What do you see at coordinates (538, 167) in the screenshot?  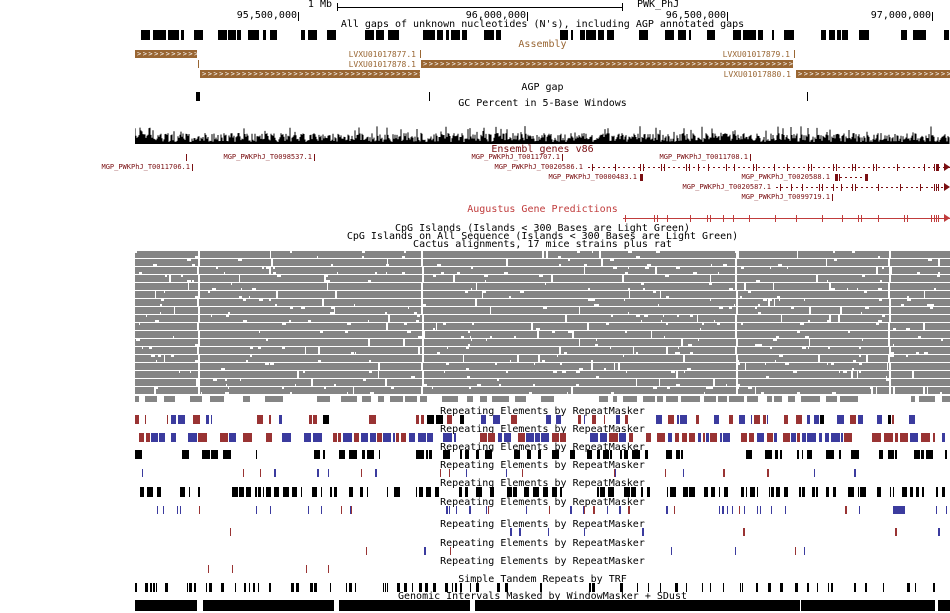 I see `gene-label: MGP_PWKPhJ_T0020586.1` at bounding box center [538, 167].